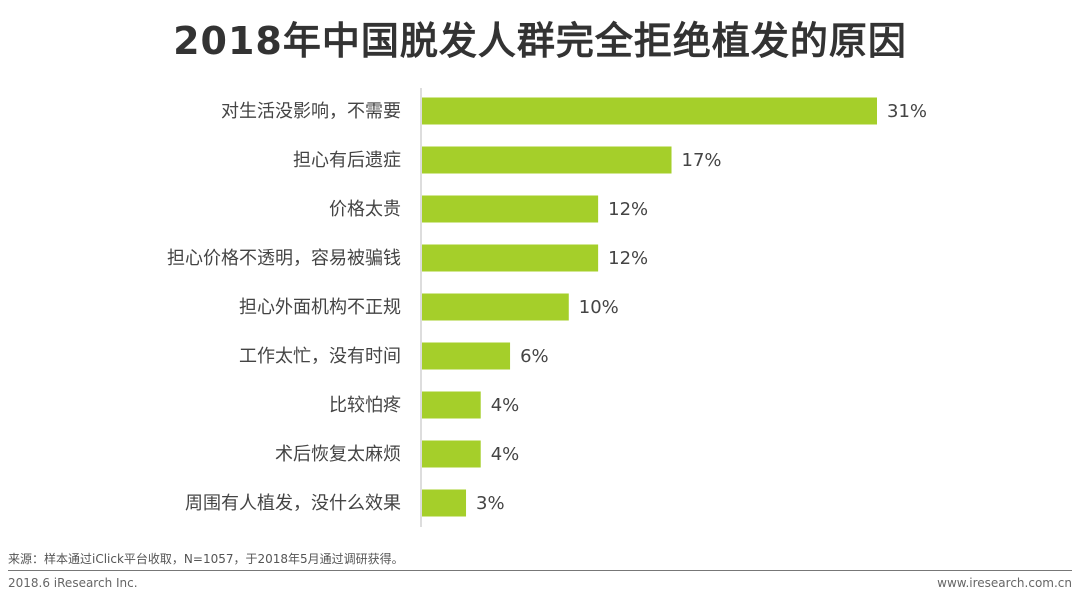  Describe the element at coordinates (540, 570) in the screenshot. I see `footer-divider` at that location.